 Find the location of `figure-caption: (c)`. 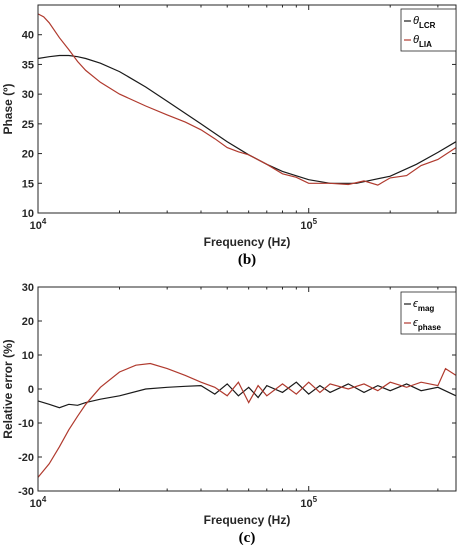

figure-caption: (c) is located at coordinates (247, 538).